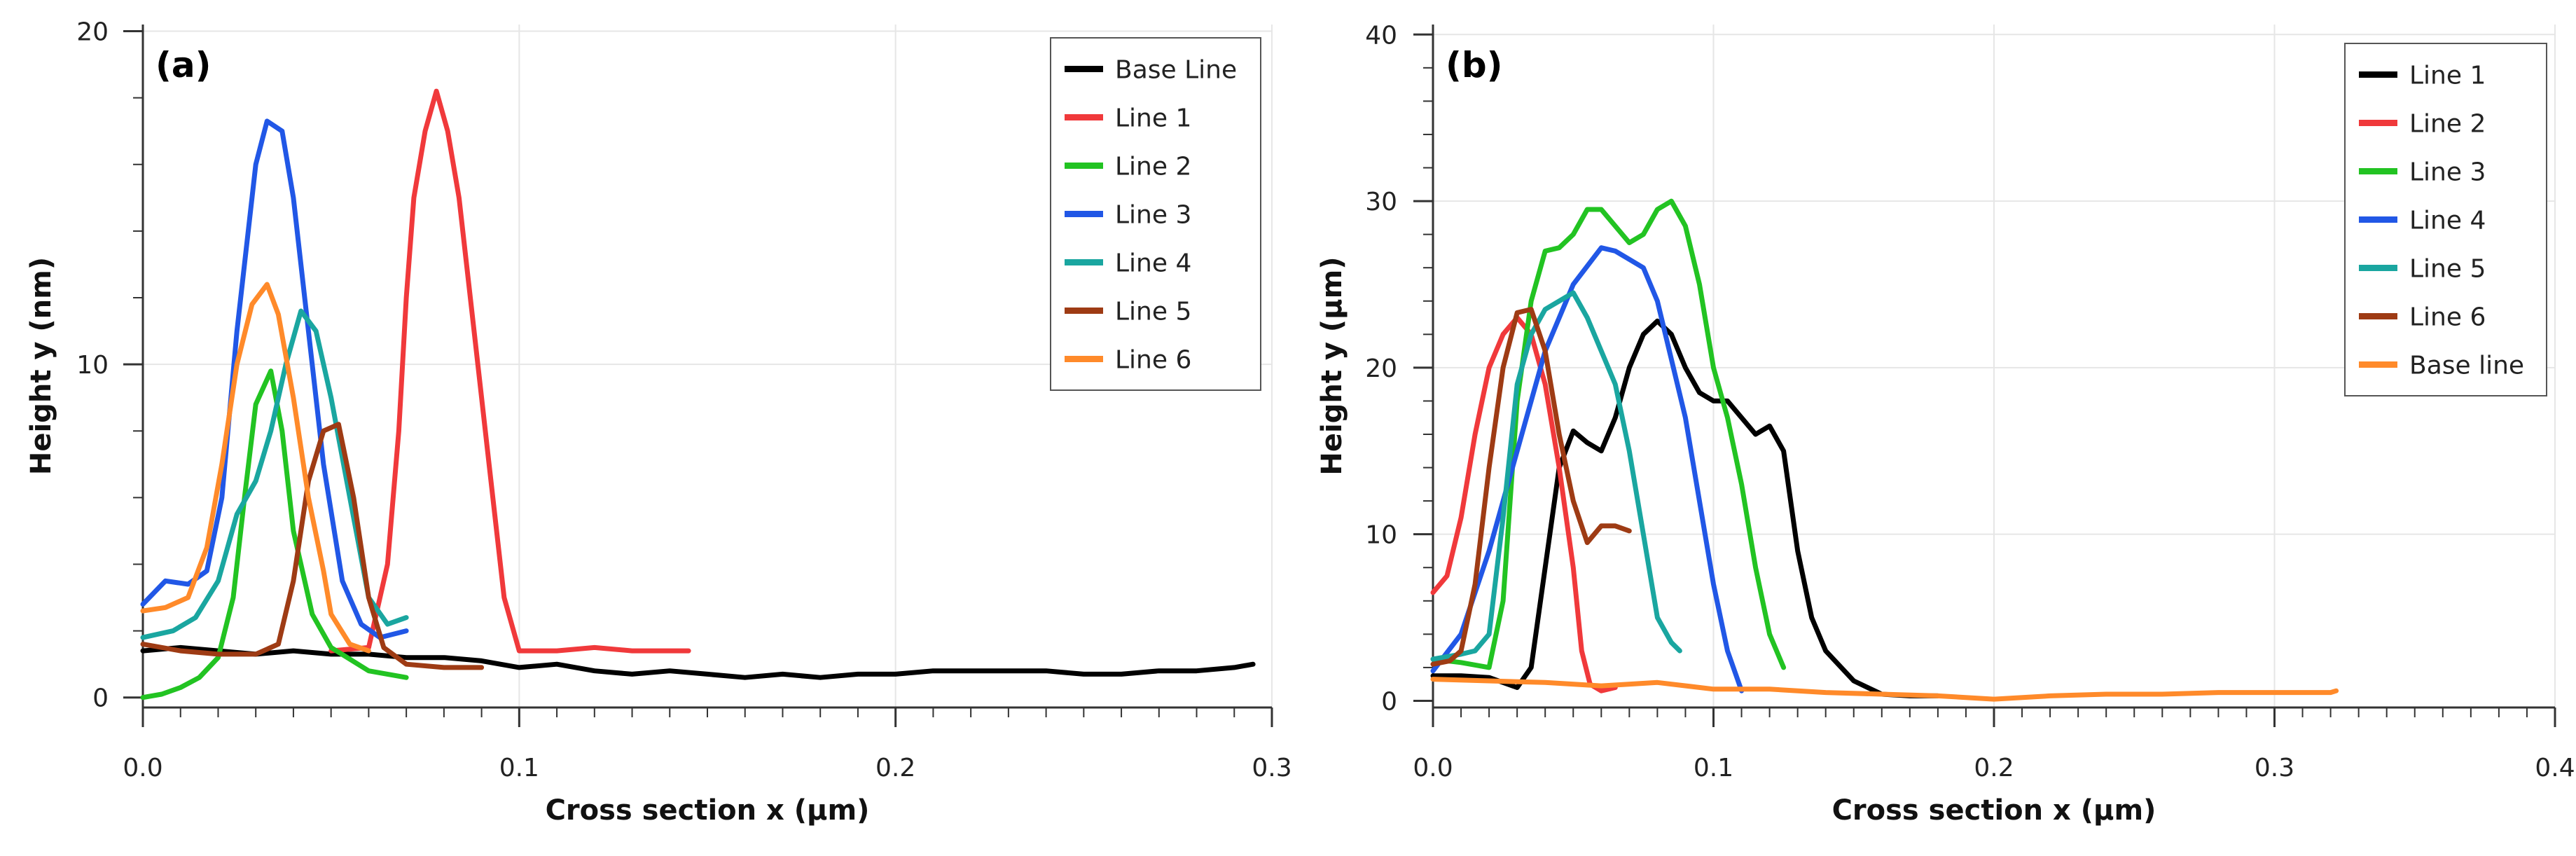  Describe the element at coordinates (1381, 202) in the screenshot. I see `y-tick-label: 30` at that location.